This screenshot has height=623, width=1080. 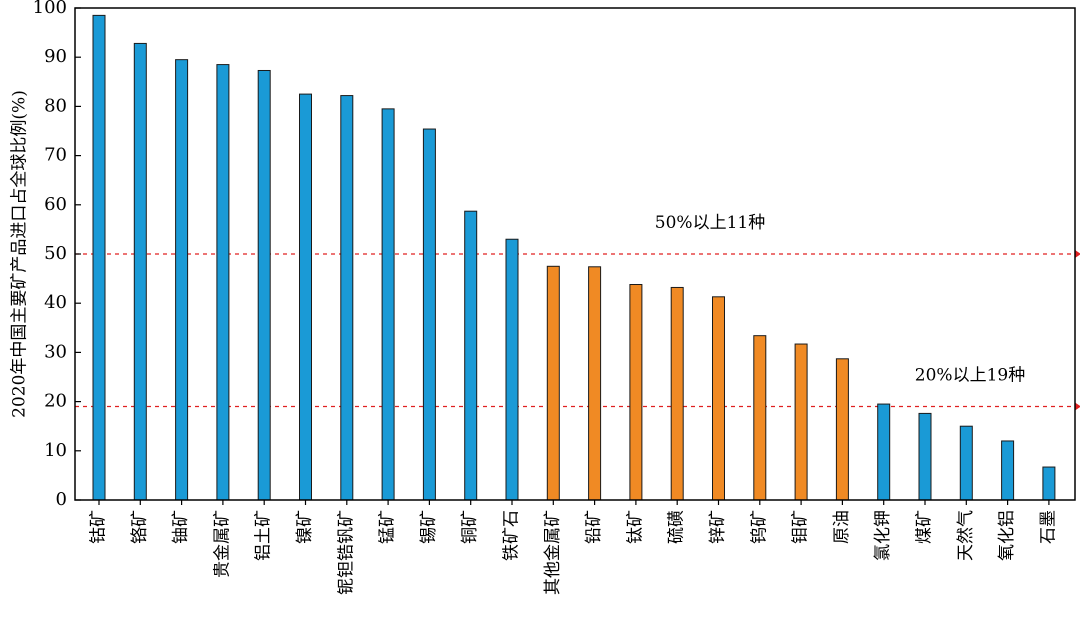 I want to click on x-tick-label: 锰矿, so click(x=388, y=527).